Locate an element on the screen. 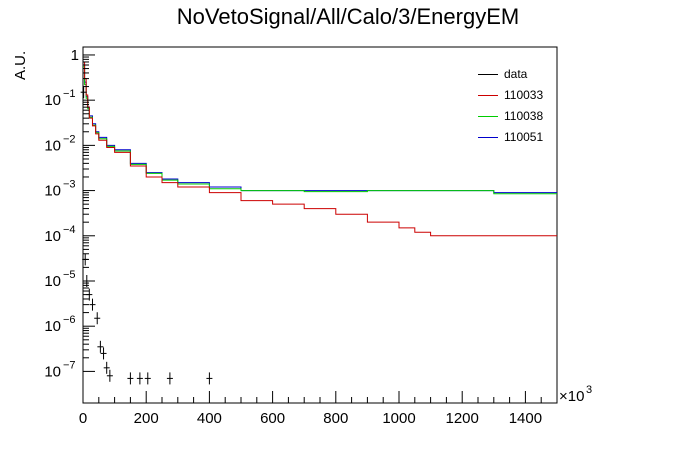 The image size is (696, 472). legend-label: 110051 is located at coordinates (524, 137).